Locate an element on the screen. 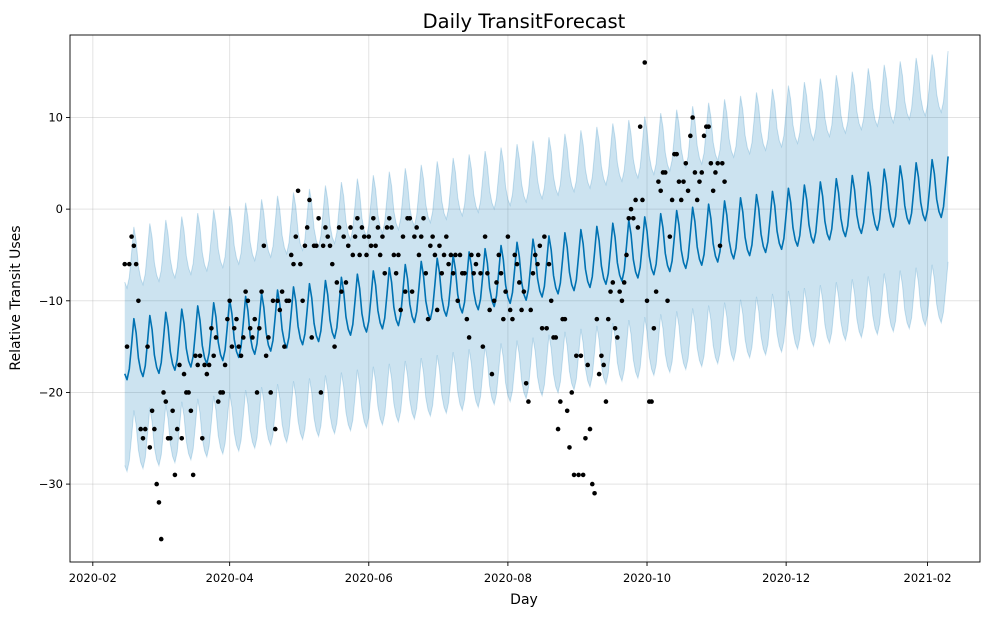  y-axis: 10 0 −10 −20 −30 is located at coordinates (54, 300).